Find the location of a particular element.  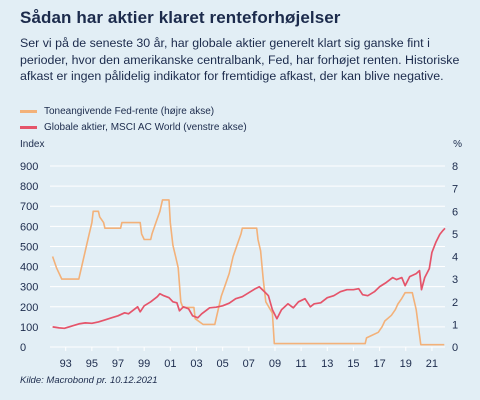

left-tick-label: 0 is located at coordinates (23, 348).